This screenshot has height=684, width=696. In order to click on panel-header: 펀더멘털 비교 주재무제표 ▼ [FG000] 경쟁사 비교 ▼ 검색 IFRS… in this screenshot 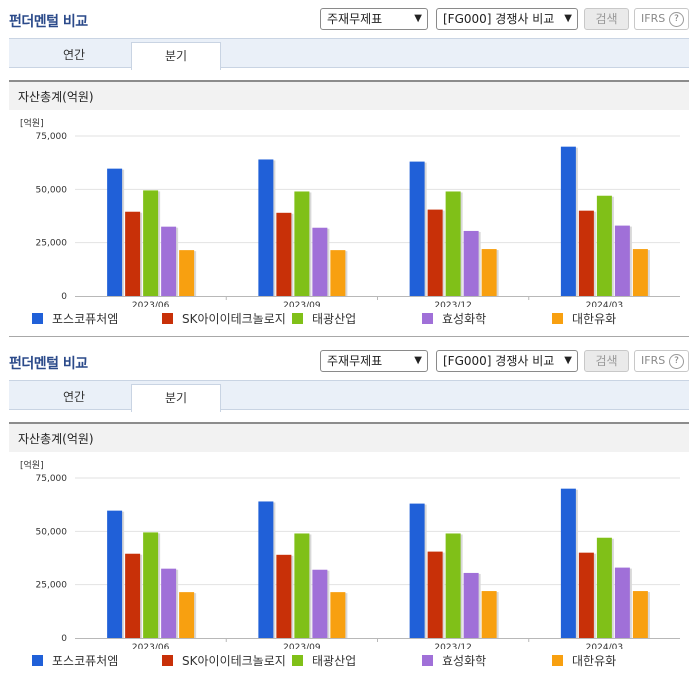, I will do `click(348, 361)`.